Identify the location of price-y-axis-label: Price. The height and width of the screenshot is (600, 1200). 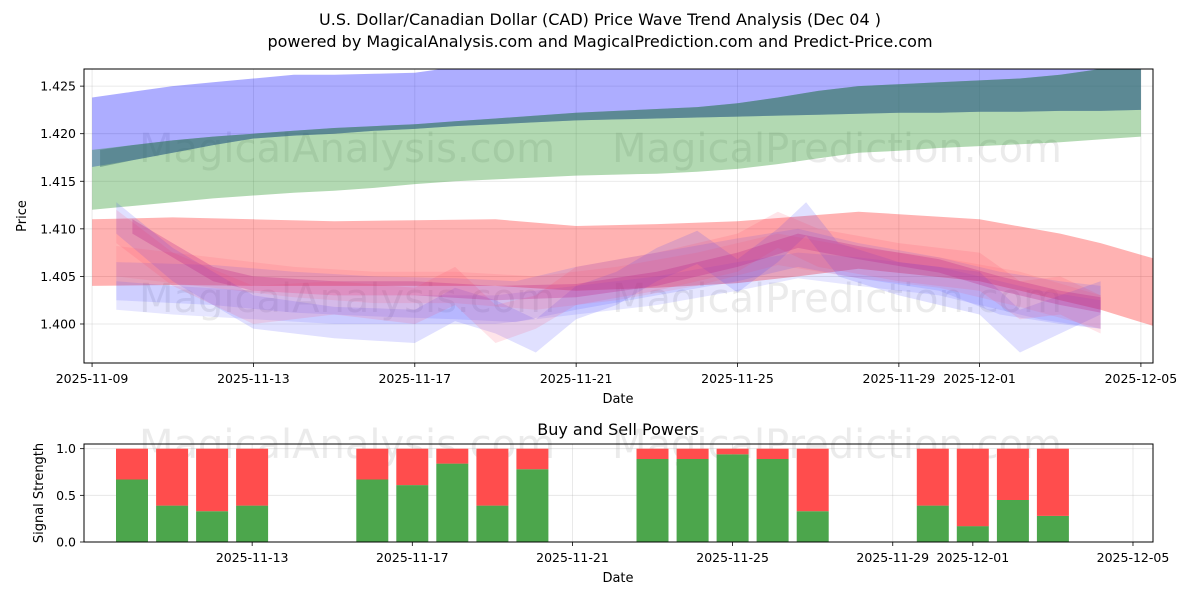
(22, 216).